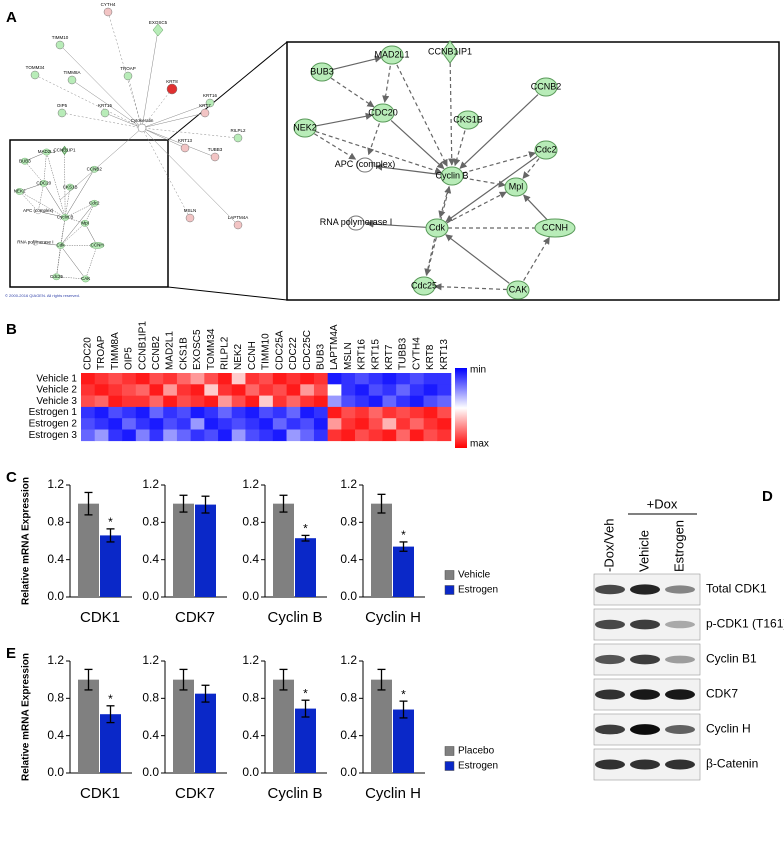  What do you see at coordinates (424, 285) in the screenshot?
I see `node-label: Cdc25` at bounding box center [424, 285].